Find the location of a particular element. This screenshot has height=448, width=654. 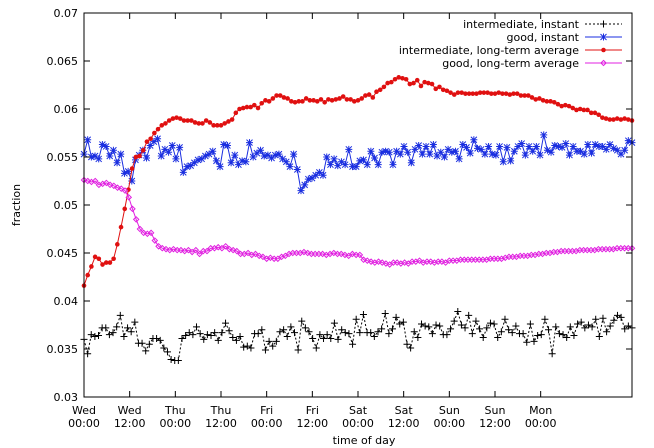

legend-label: intermediate, instant is located at coordinates (521, 24).